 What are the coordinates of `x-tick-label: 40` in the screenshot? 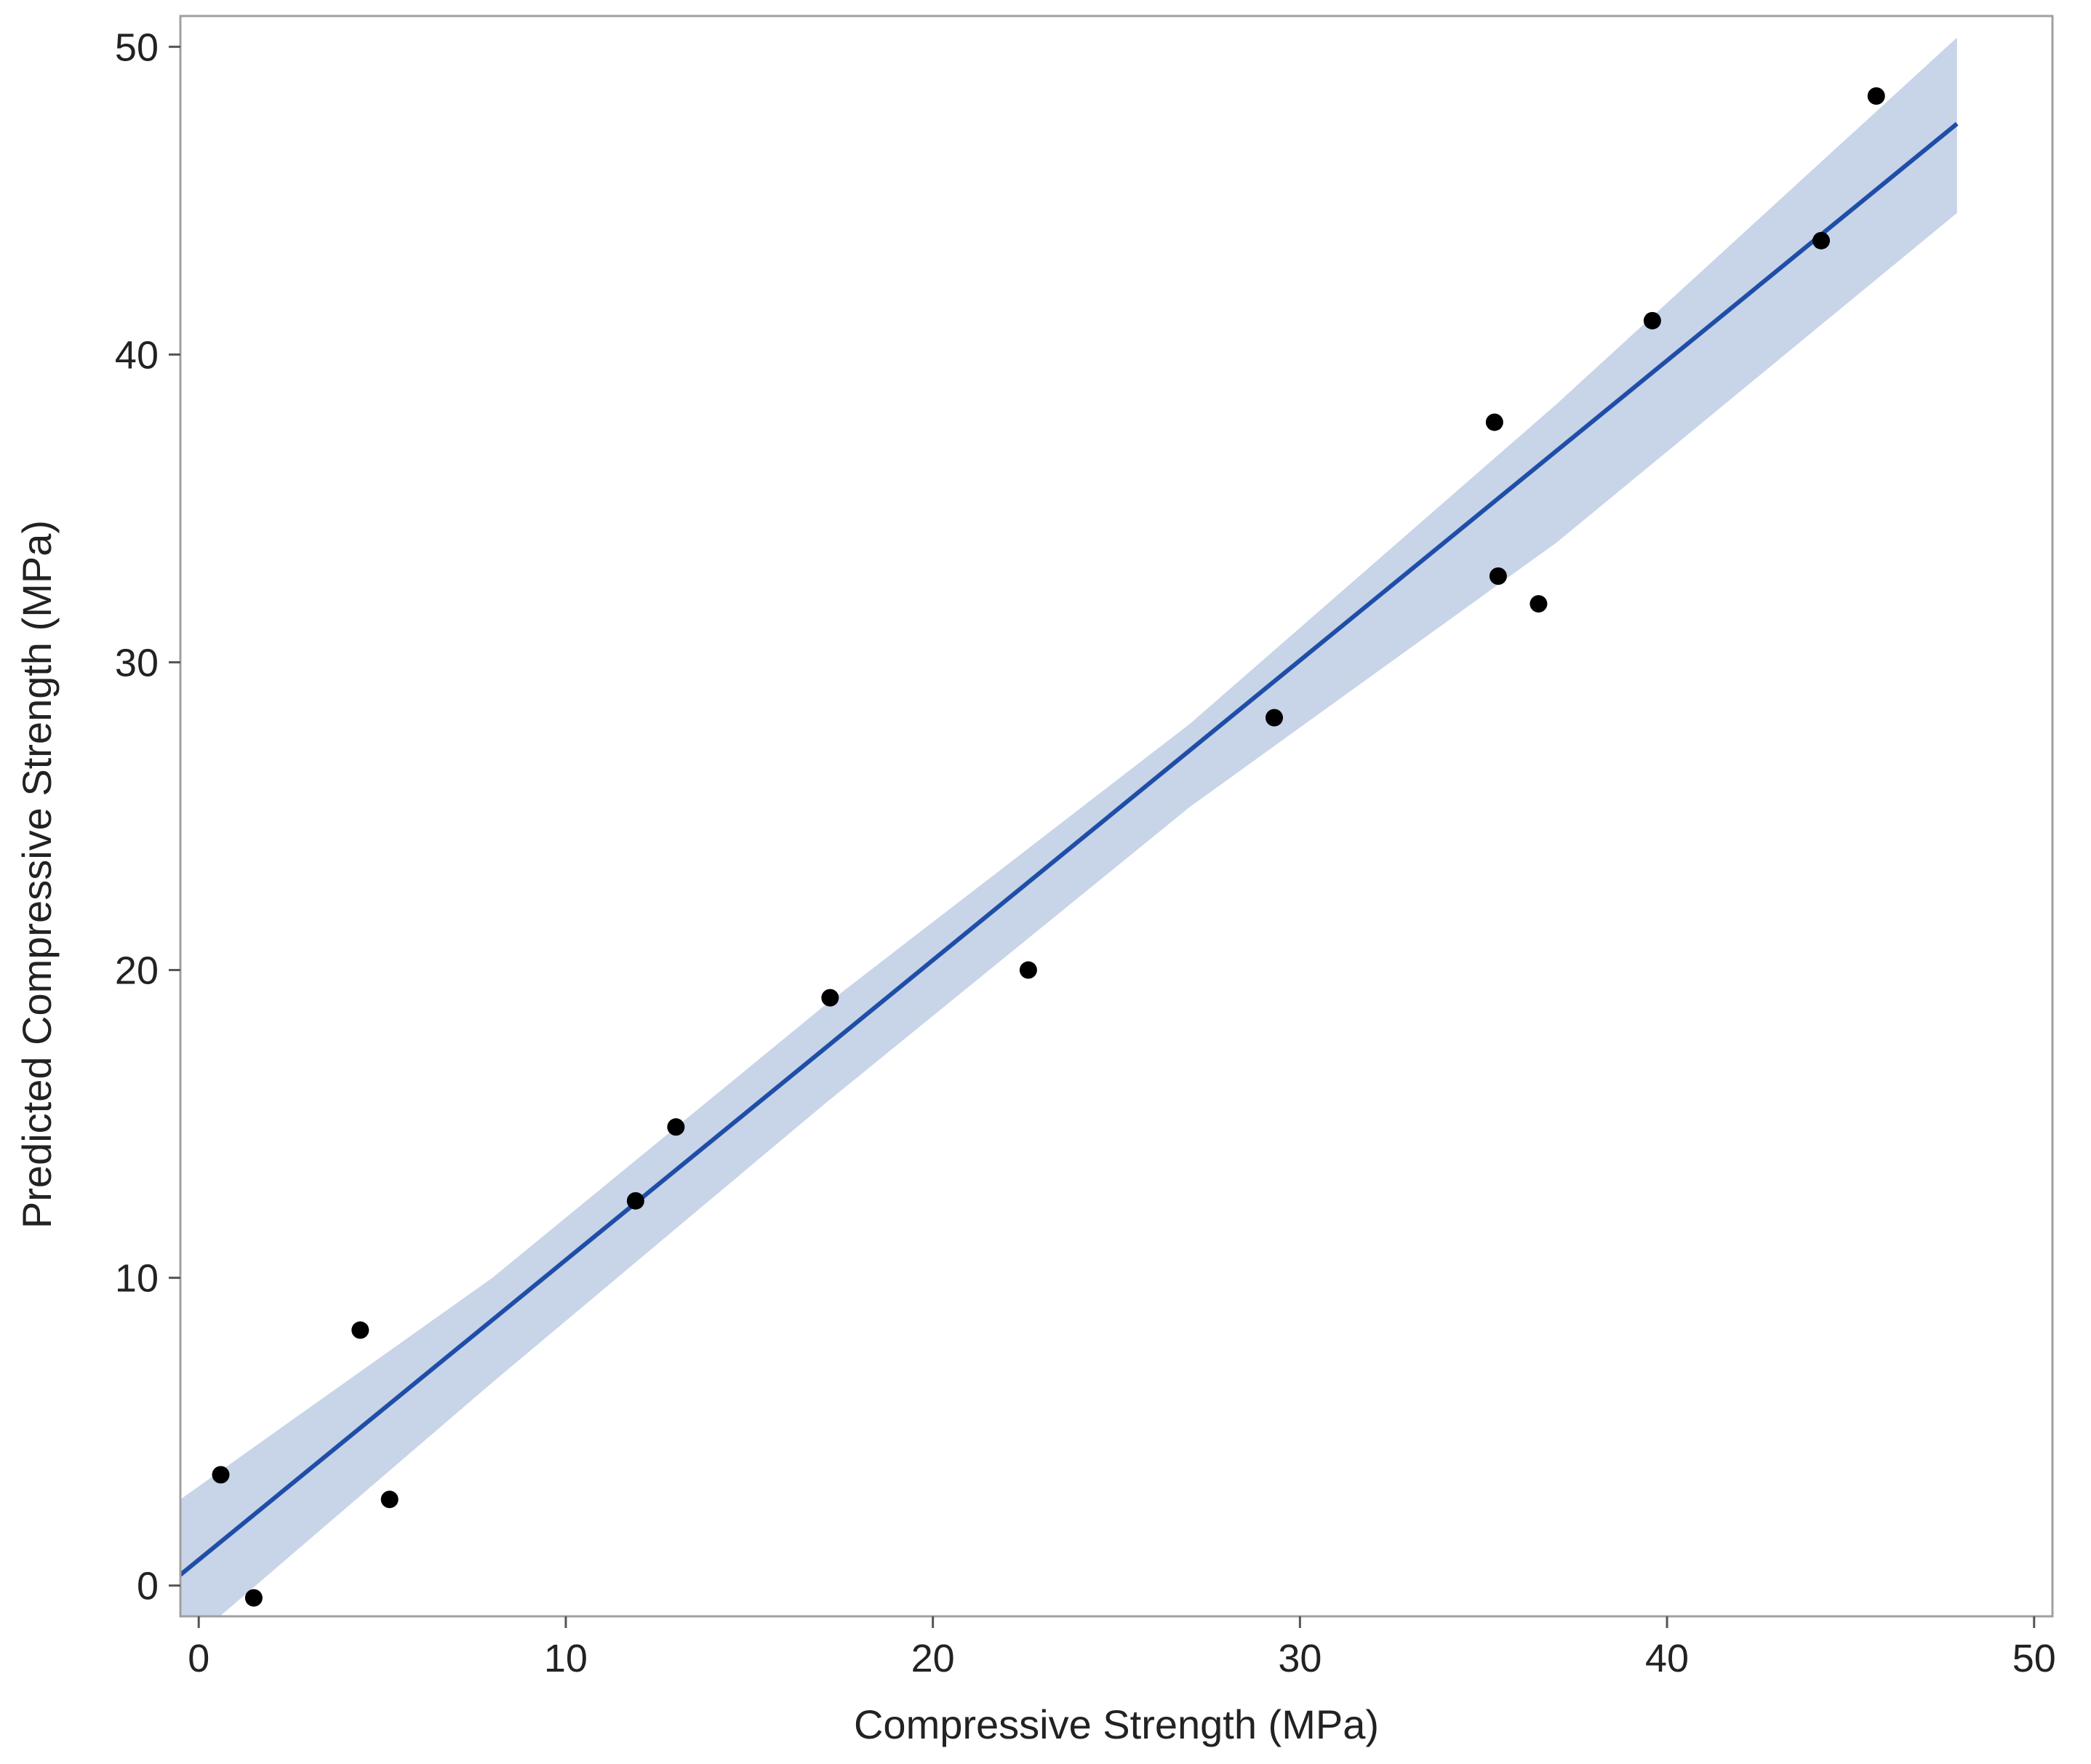 It's located at (1667, 1658).